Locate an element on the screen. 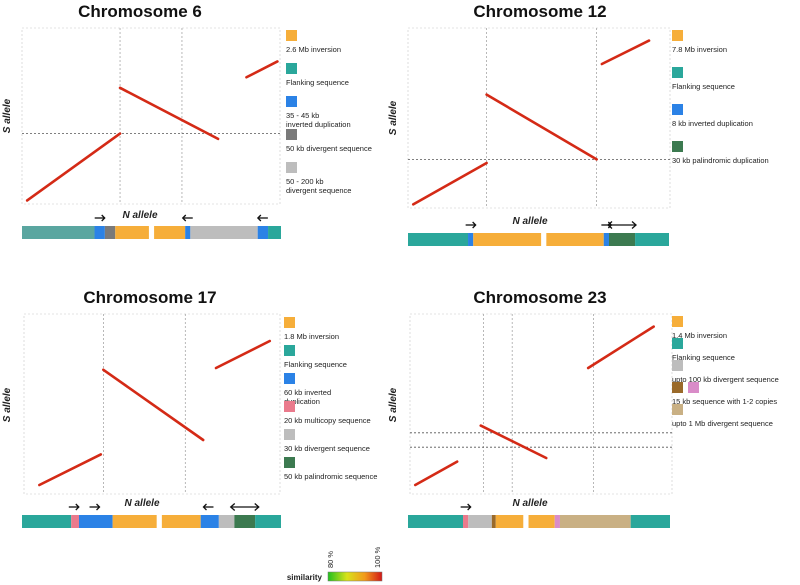 The height and width of the screenshot is (585, 800). legend-label: 50 kb palindromic sequence is located at coordinates (330, 476).